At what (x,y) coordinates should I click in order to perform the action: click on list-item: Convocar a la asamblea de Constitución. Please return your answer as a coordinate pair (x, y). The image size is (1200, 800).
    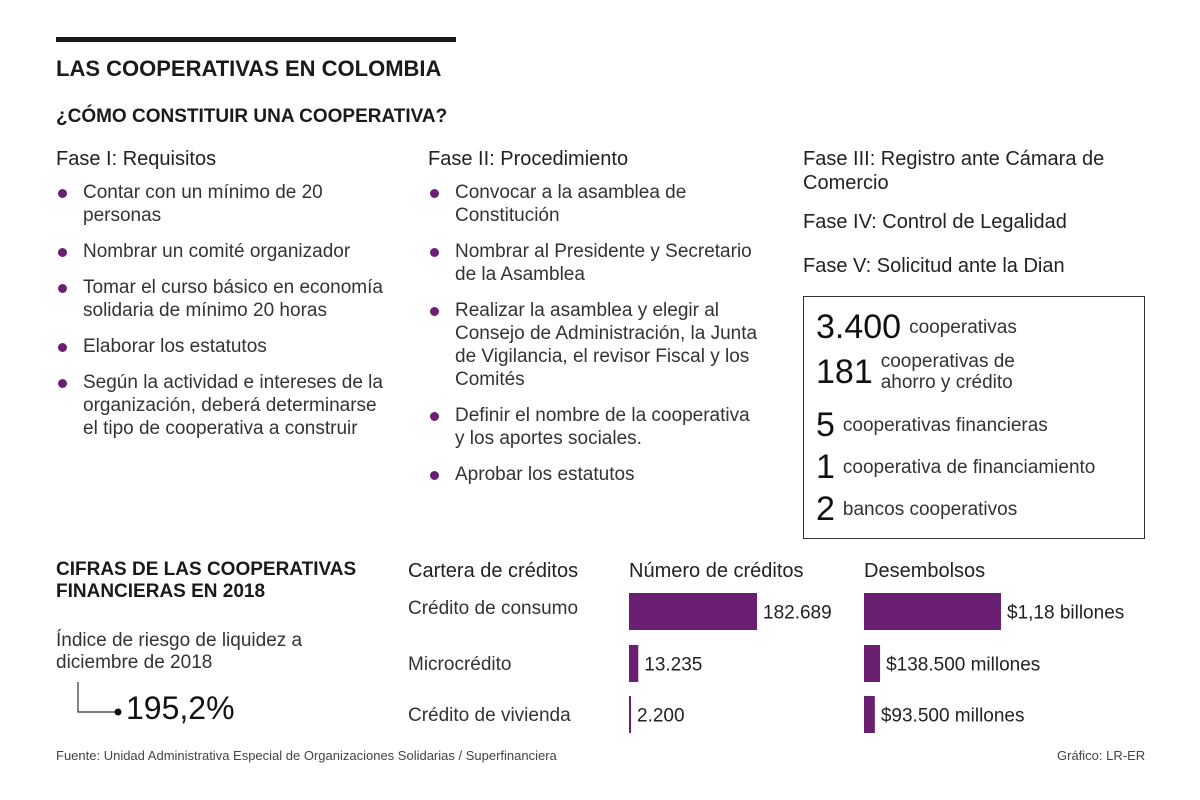
    Looking at the image, I should click on (593, 204).